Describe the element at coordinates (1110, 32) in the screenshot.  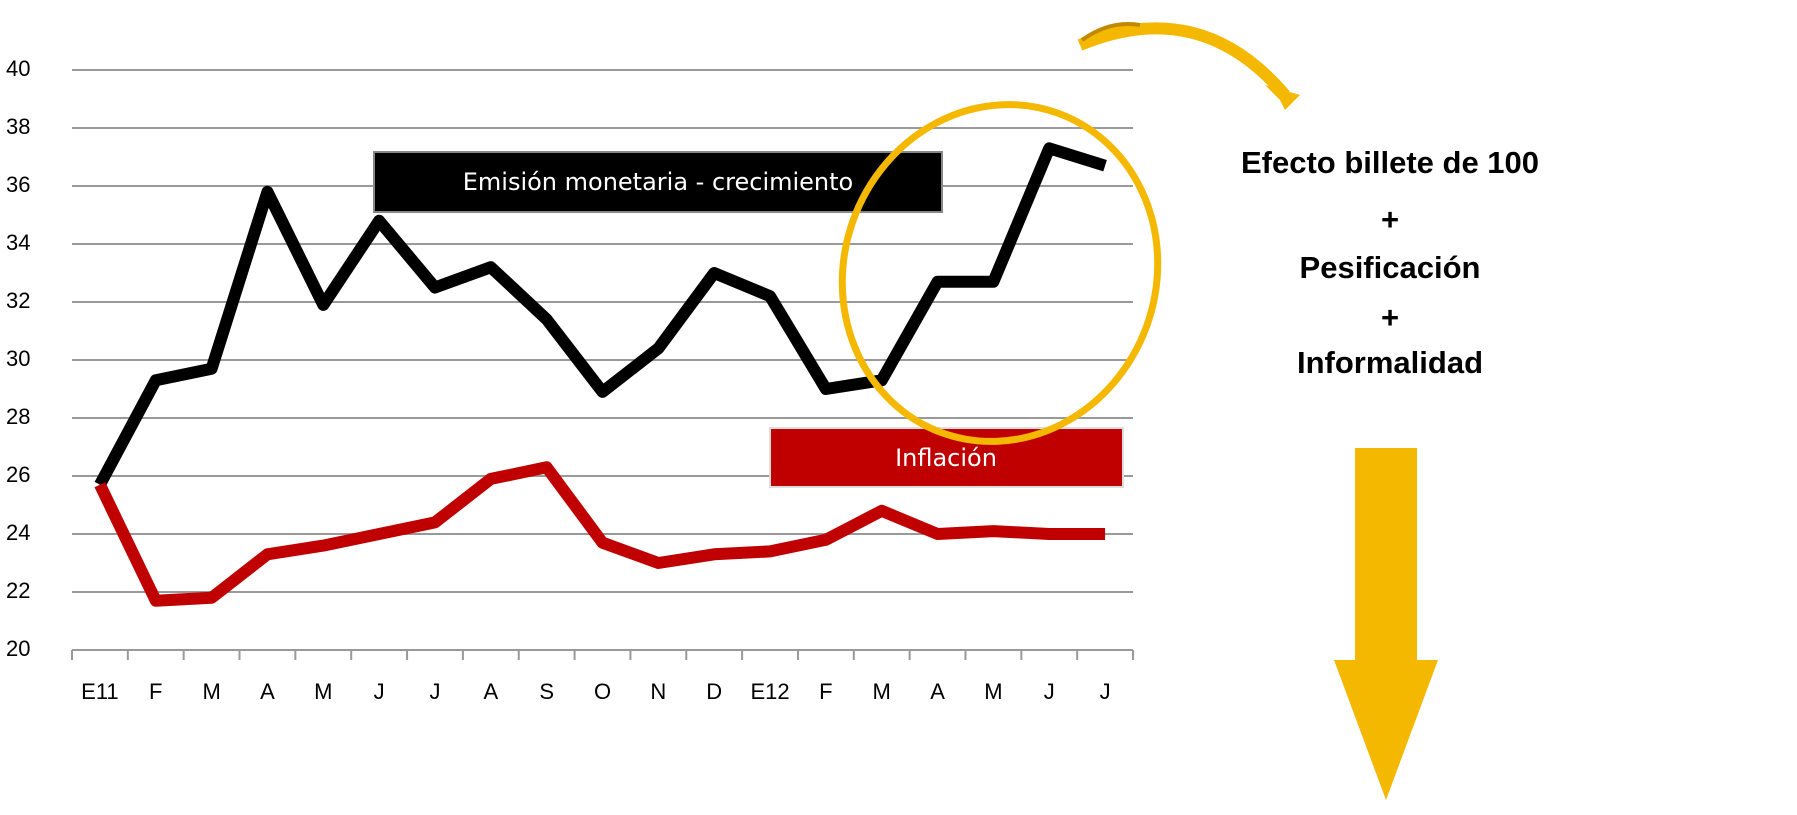
I see `curved-arrow-shade` at that location.